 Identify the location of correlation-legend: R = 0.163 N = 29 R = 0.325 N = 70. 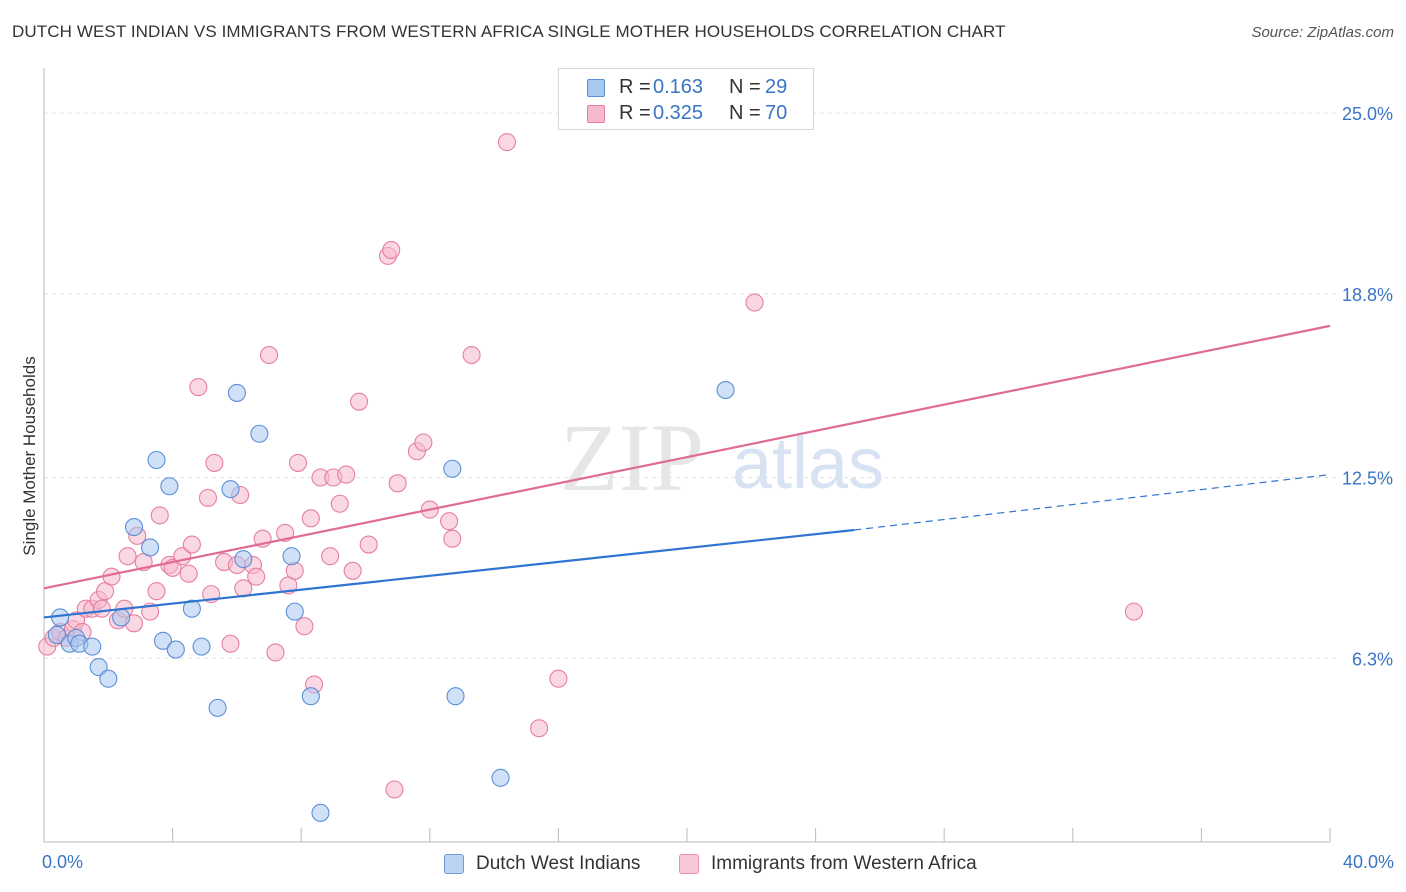
(686, 99).